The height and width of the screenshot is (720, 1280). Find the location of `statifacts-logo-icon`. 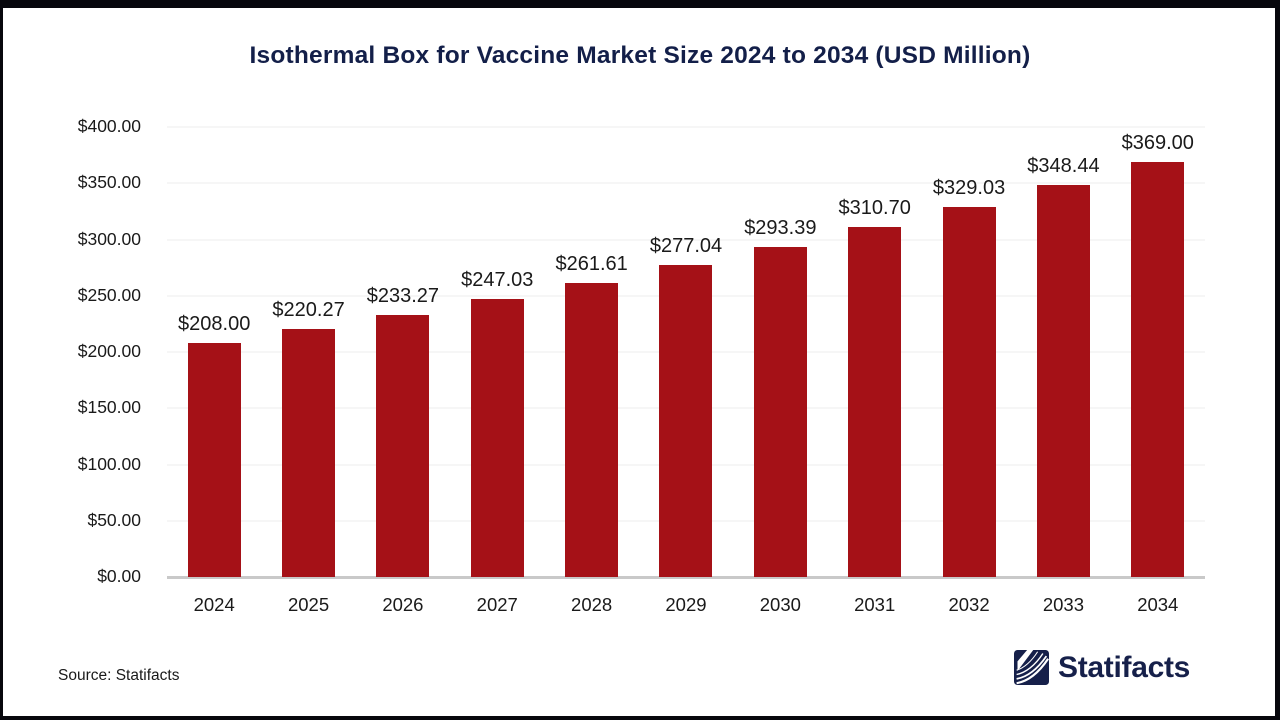

statifacts-logo-icon is located at coordinates (1031, 667).